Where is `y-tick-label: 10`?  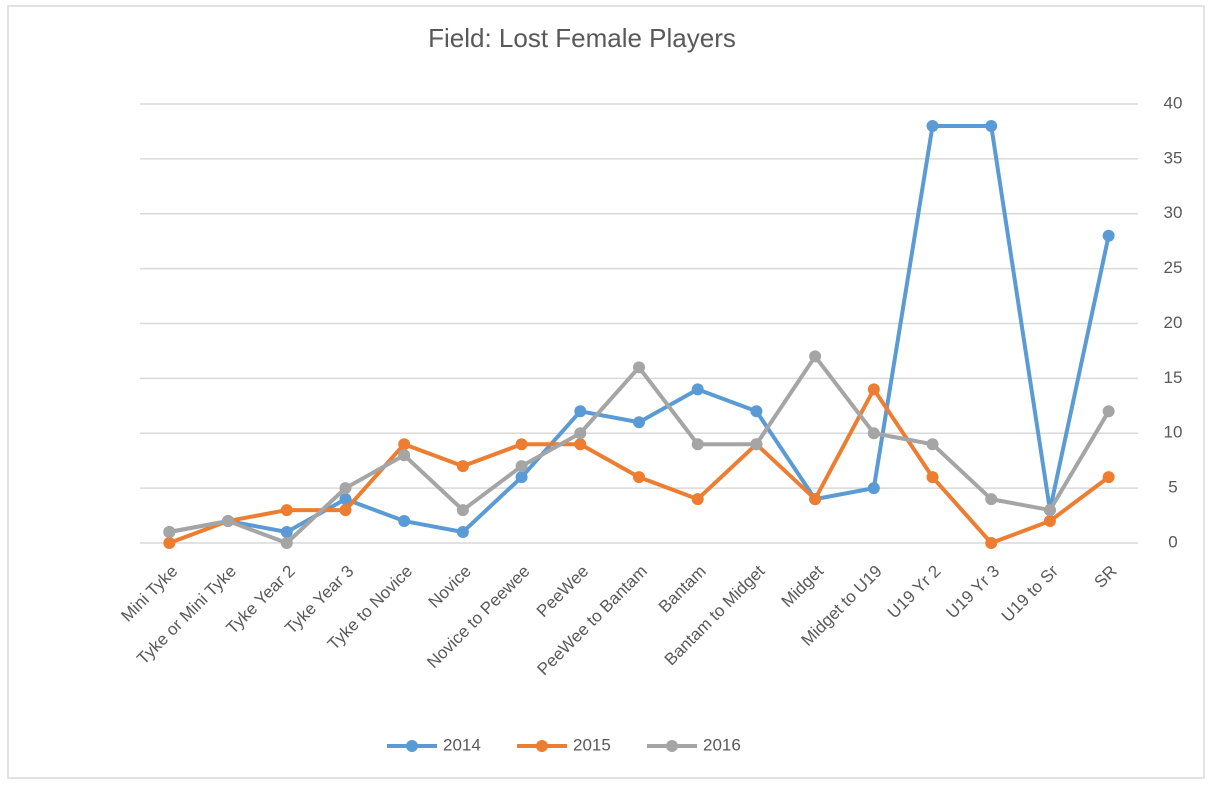
y-tick-label: 10 is located at coordinates (1173, 432).